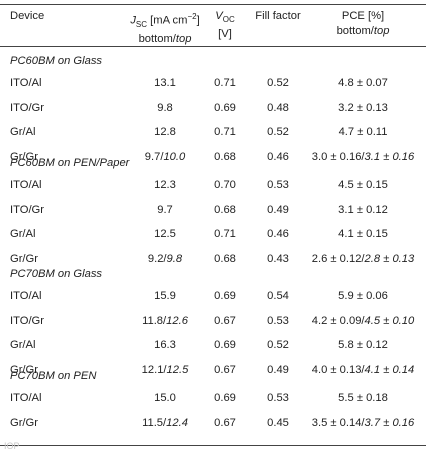  I want to click on section-title-label: PC70BM on Glass, so click(56, 274).